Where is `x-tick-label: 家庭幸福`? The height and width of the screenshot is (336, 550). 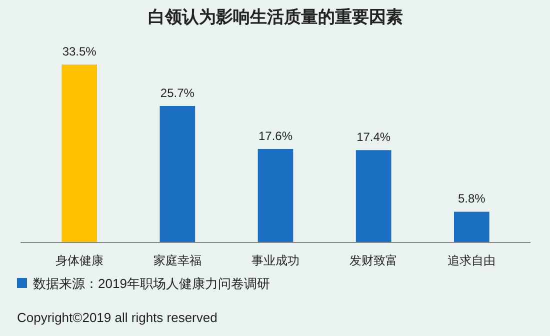 x-tick-label: 家庭幸福 is located at coordinates (177, 261).